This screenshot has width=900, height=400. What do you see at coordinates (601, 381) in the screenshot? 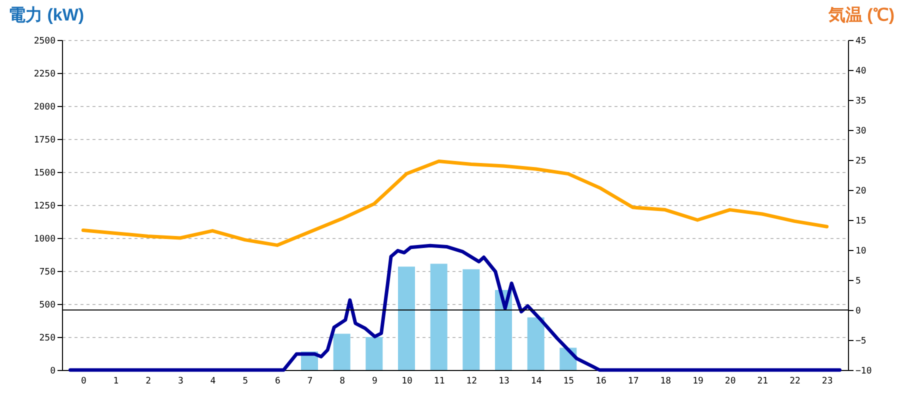
I see `x-tick-label: 16` at bounding box center [601, 381].